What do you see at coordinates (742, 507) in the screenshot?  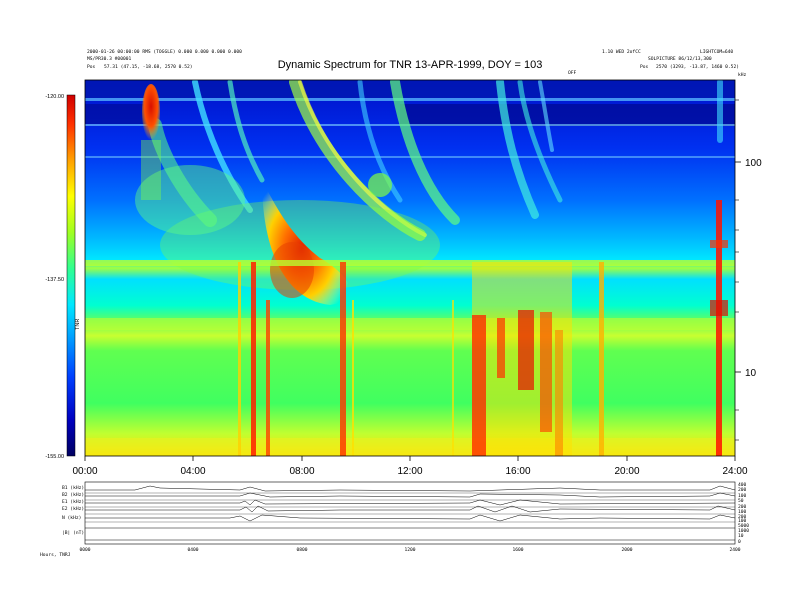 I see `trace-rtick-5: 200` at bounding box center [742, 507].